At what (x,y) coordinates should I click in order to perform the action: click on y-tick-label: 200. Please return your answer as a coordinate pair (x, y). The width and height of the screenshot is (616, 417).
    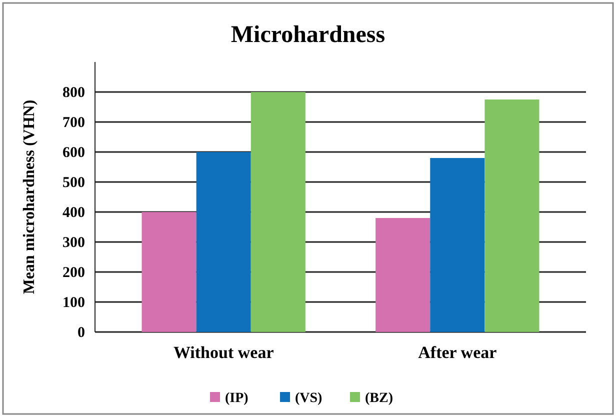
    Looking at the image, I should click on (73, 272).